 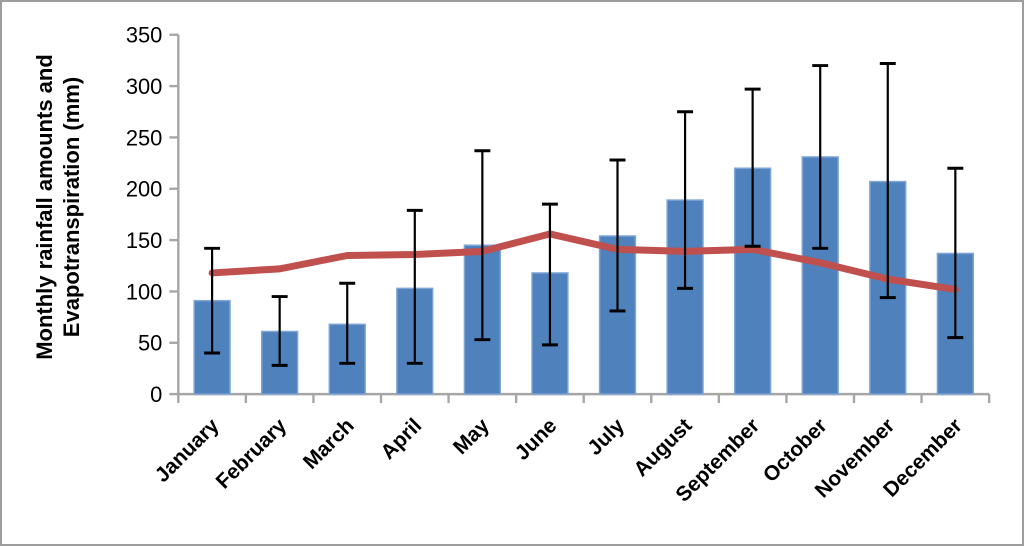 What do you see at coordinates (144, 86) in the screenshot?
I see `y-axis-tick-label: 300` at bounding box center [144, 86].